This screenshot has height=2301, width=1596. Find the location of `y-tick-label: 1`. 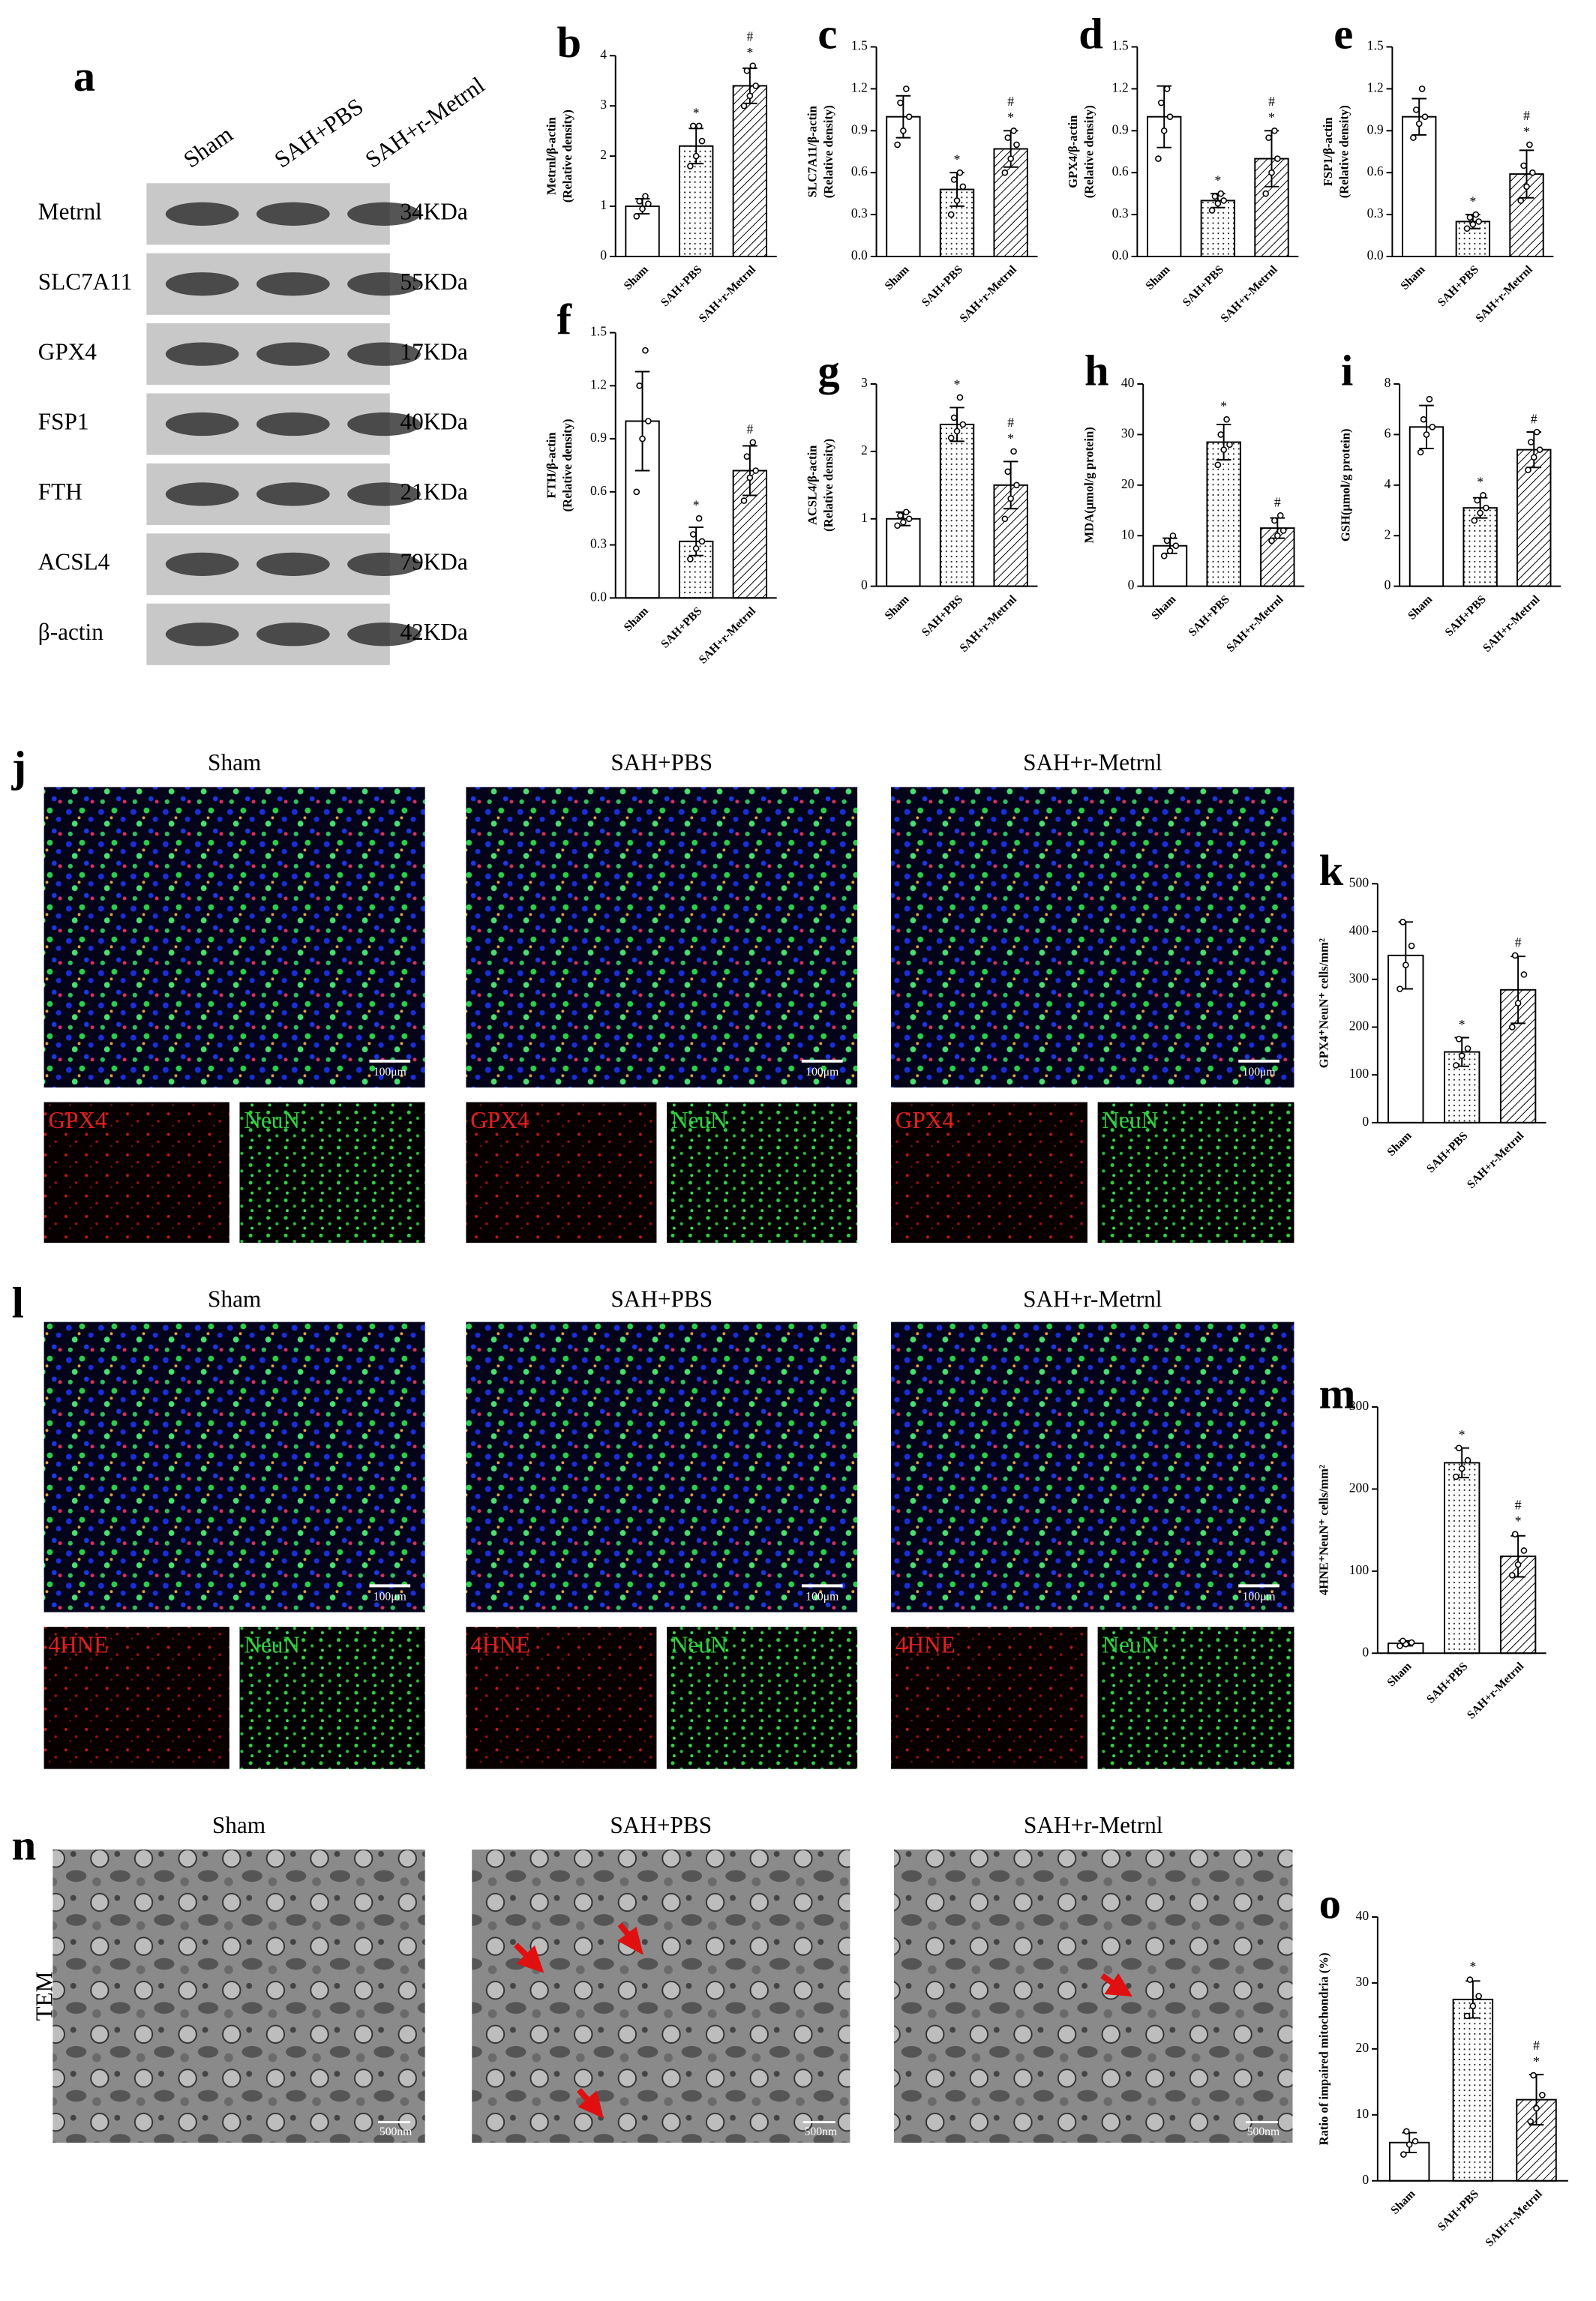

y-tick-label: 1 is located at coordinates (864, 517).